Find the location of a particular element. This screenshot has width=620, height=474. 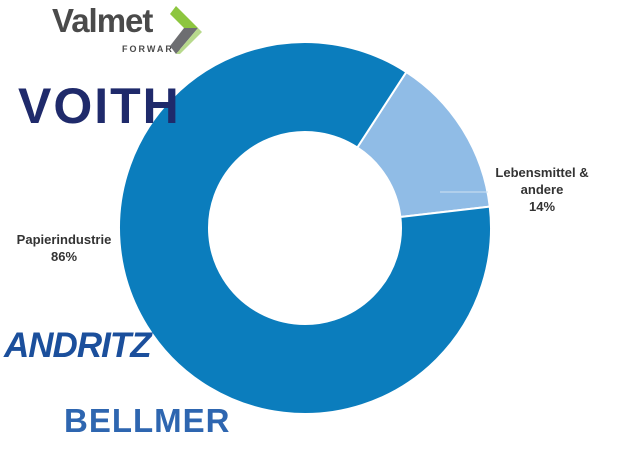

andritz-logo: ANDRITZ is located at coordinates (78, 345).